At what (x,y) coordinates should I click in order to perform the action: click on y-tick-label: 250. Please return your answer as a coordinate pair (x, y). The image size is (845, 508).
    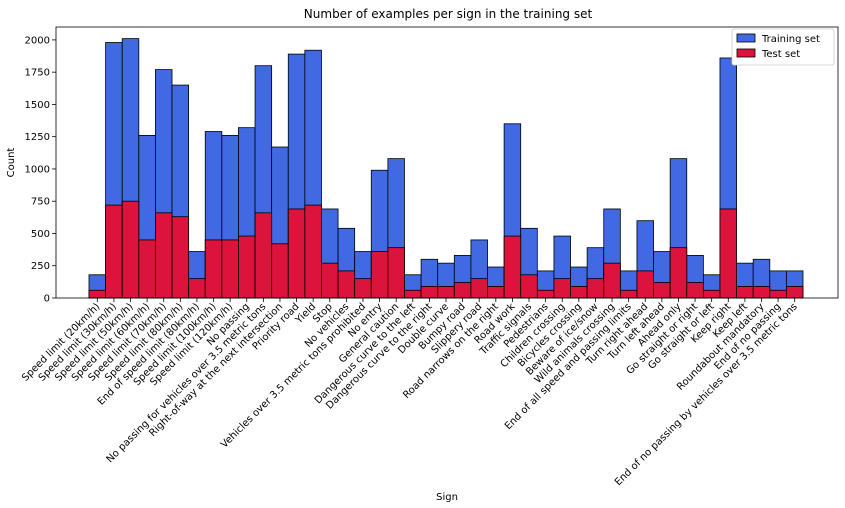
    Looking at the image, I should click on (40, 266).